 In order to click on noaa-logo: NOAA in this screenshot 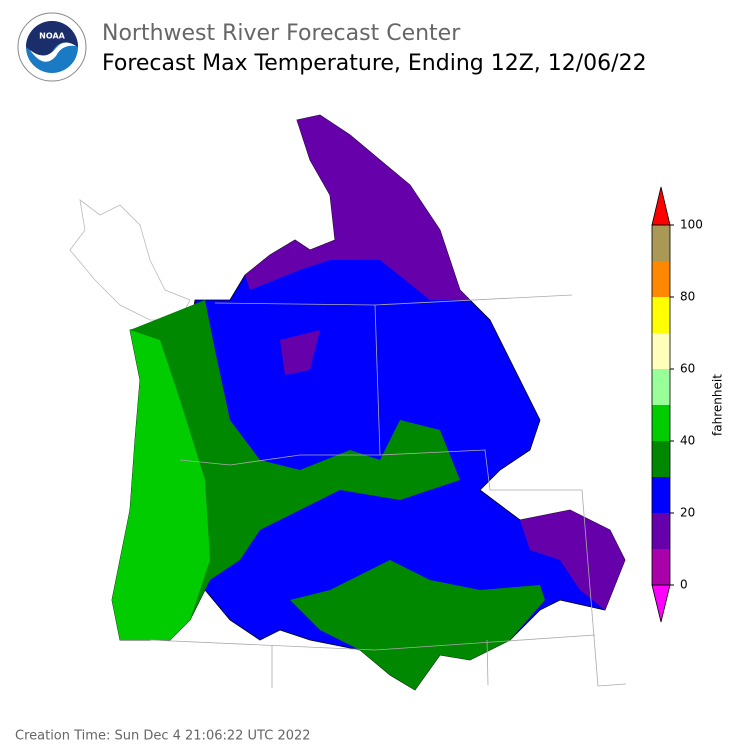, I will do `click(52, 47)`.